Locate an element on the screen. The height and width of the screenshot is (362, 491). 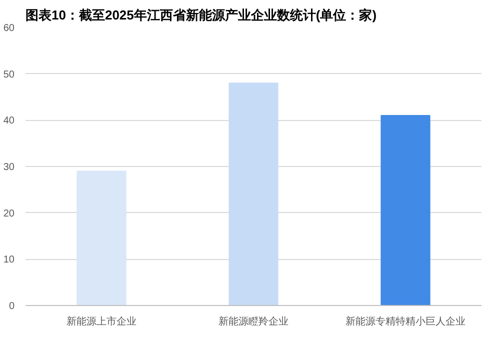
y-tick-label: 20 is located at coordinates (9, 214).